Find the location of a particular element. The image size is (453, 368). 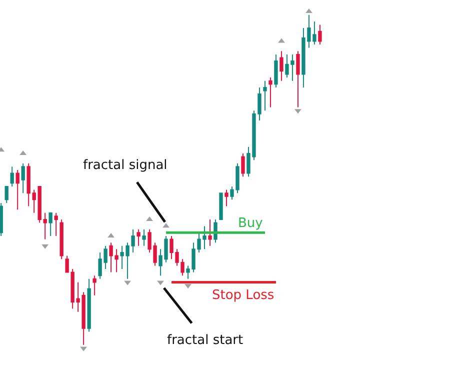

series-label: Buy is located at coordinates (251, 223).